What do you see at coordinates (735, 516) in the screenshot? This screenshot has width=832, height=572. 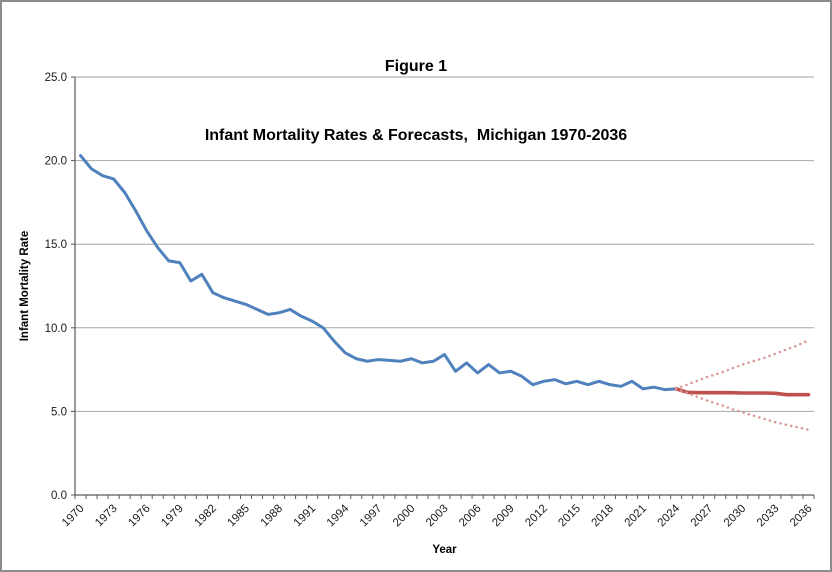 I see `x-tick-label: 2030` at bounding box center [735, 516].